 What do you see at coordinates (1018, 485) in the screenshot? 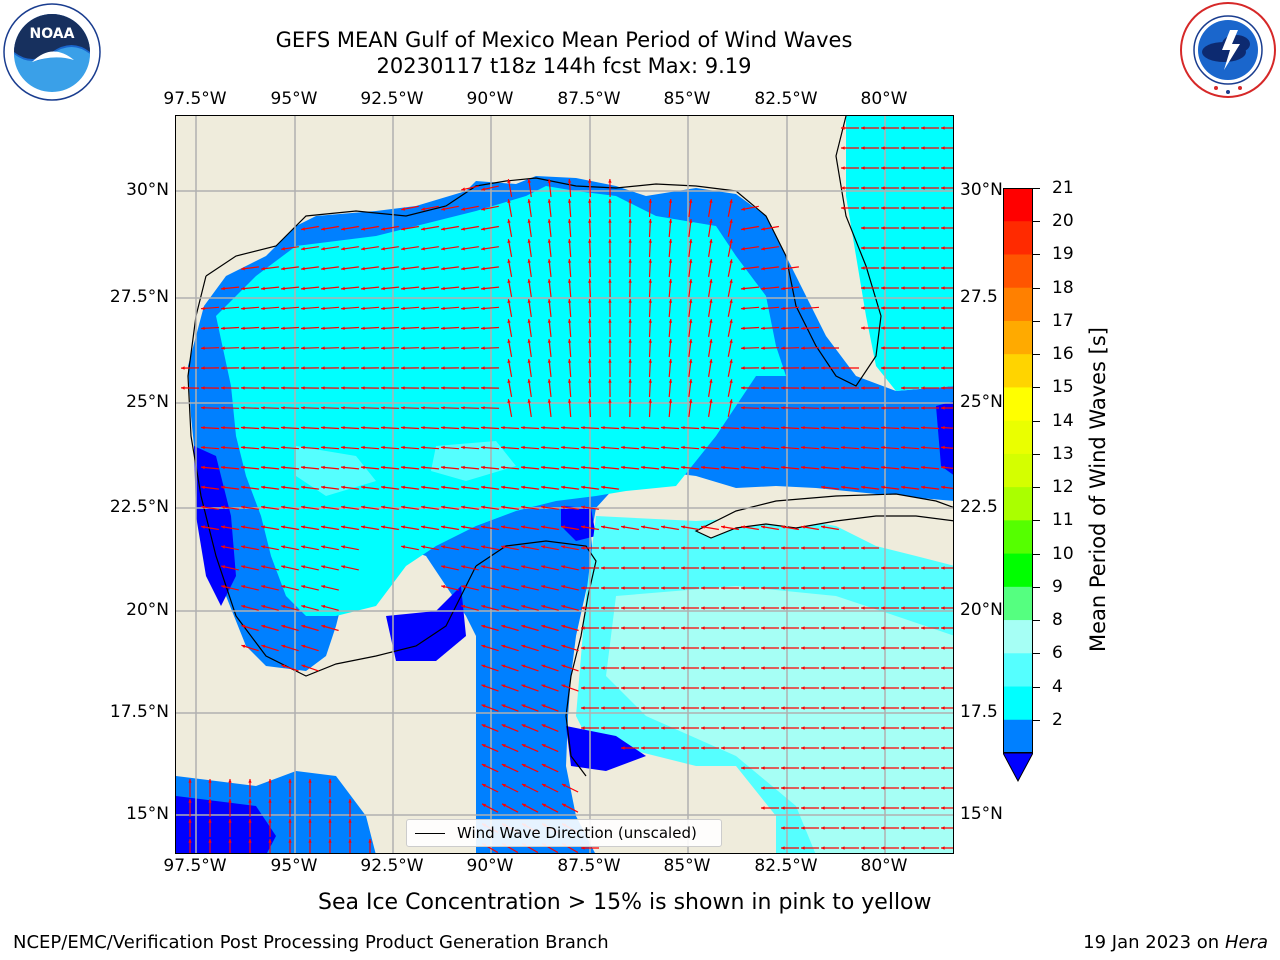
I see `colorbar-swatches` at bounding box center [1018, 485].